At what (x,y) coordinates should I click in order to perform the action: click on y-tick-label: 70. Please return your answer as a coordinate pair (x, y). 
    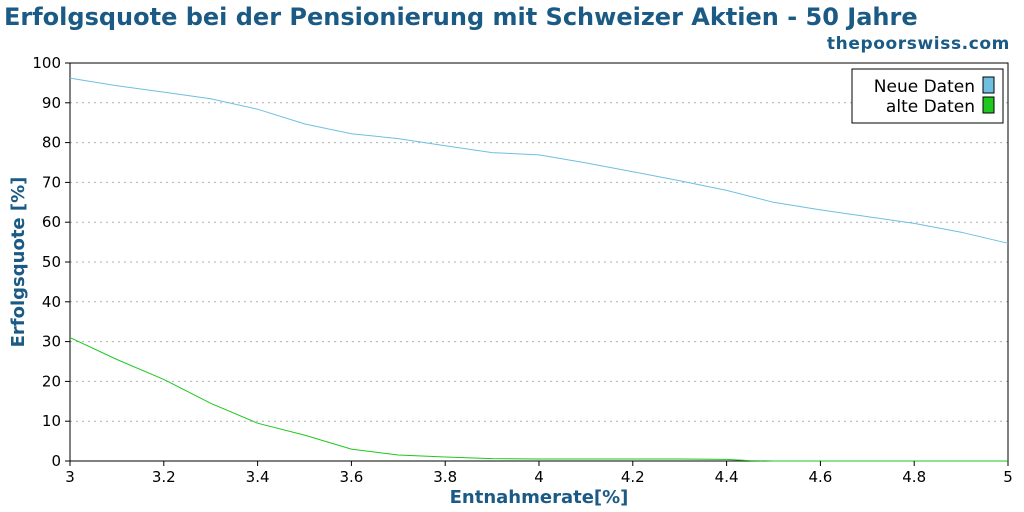
    Looking at the image, I should click on (51, 182).